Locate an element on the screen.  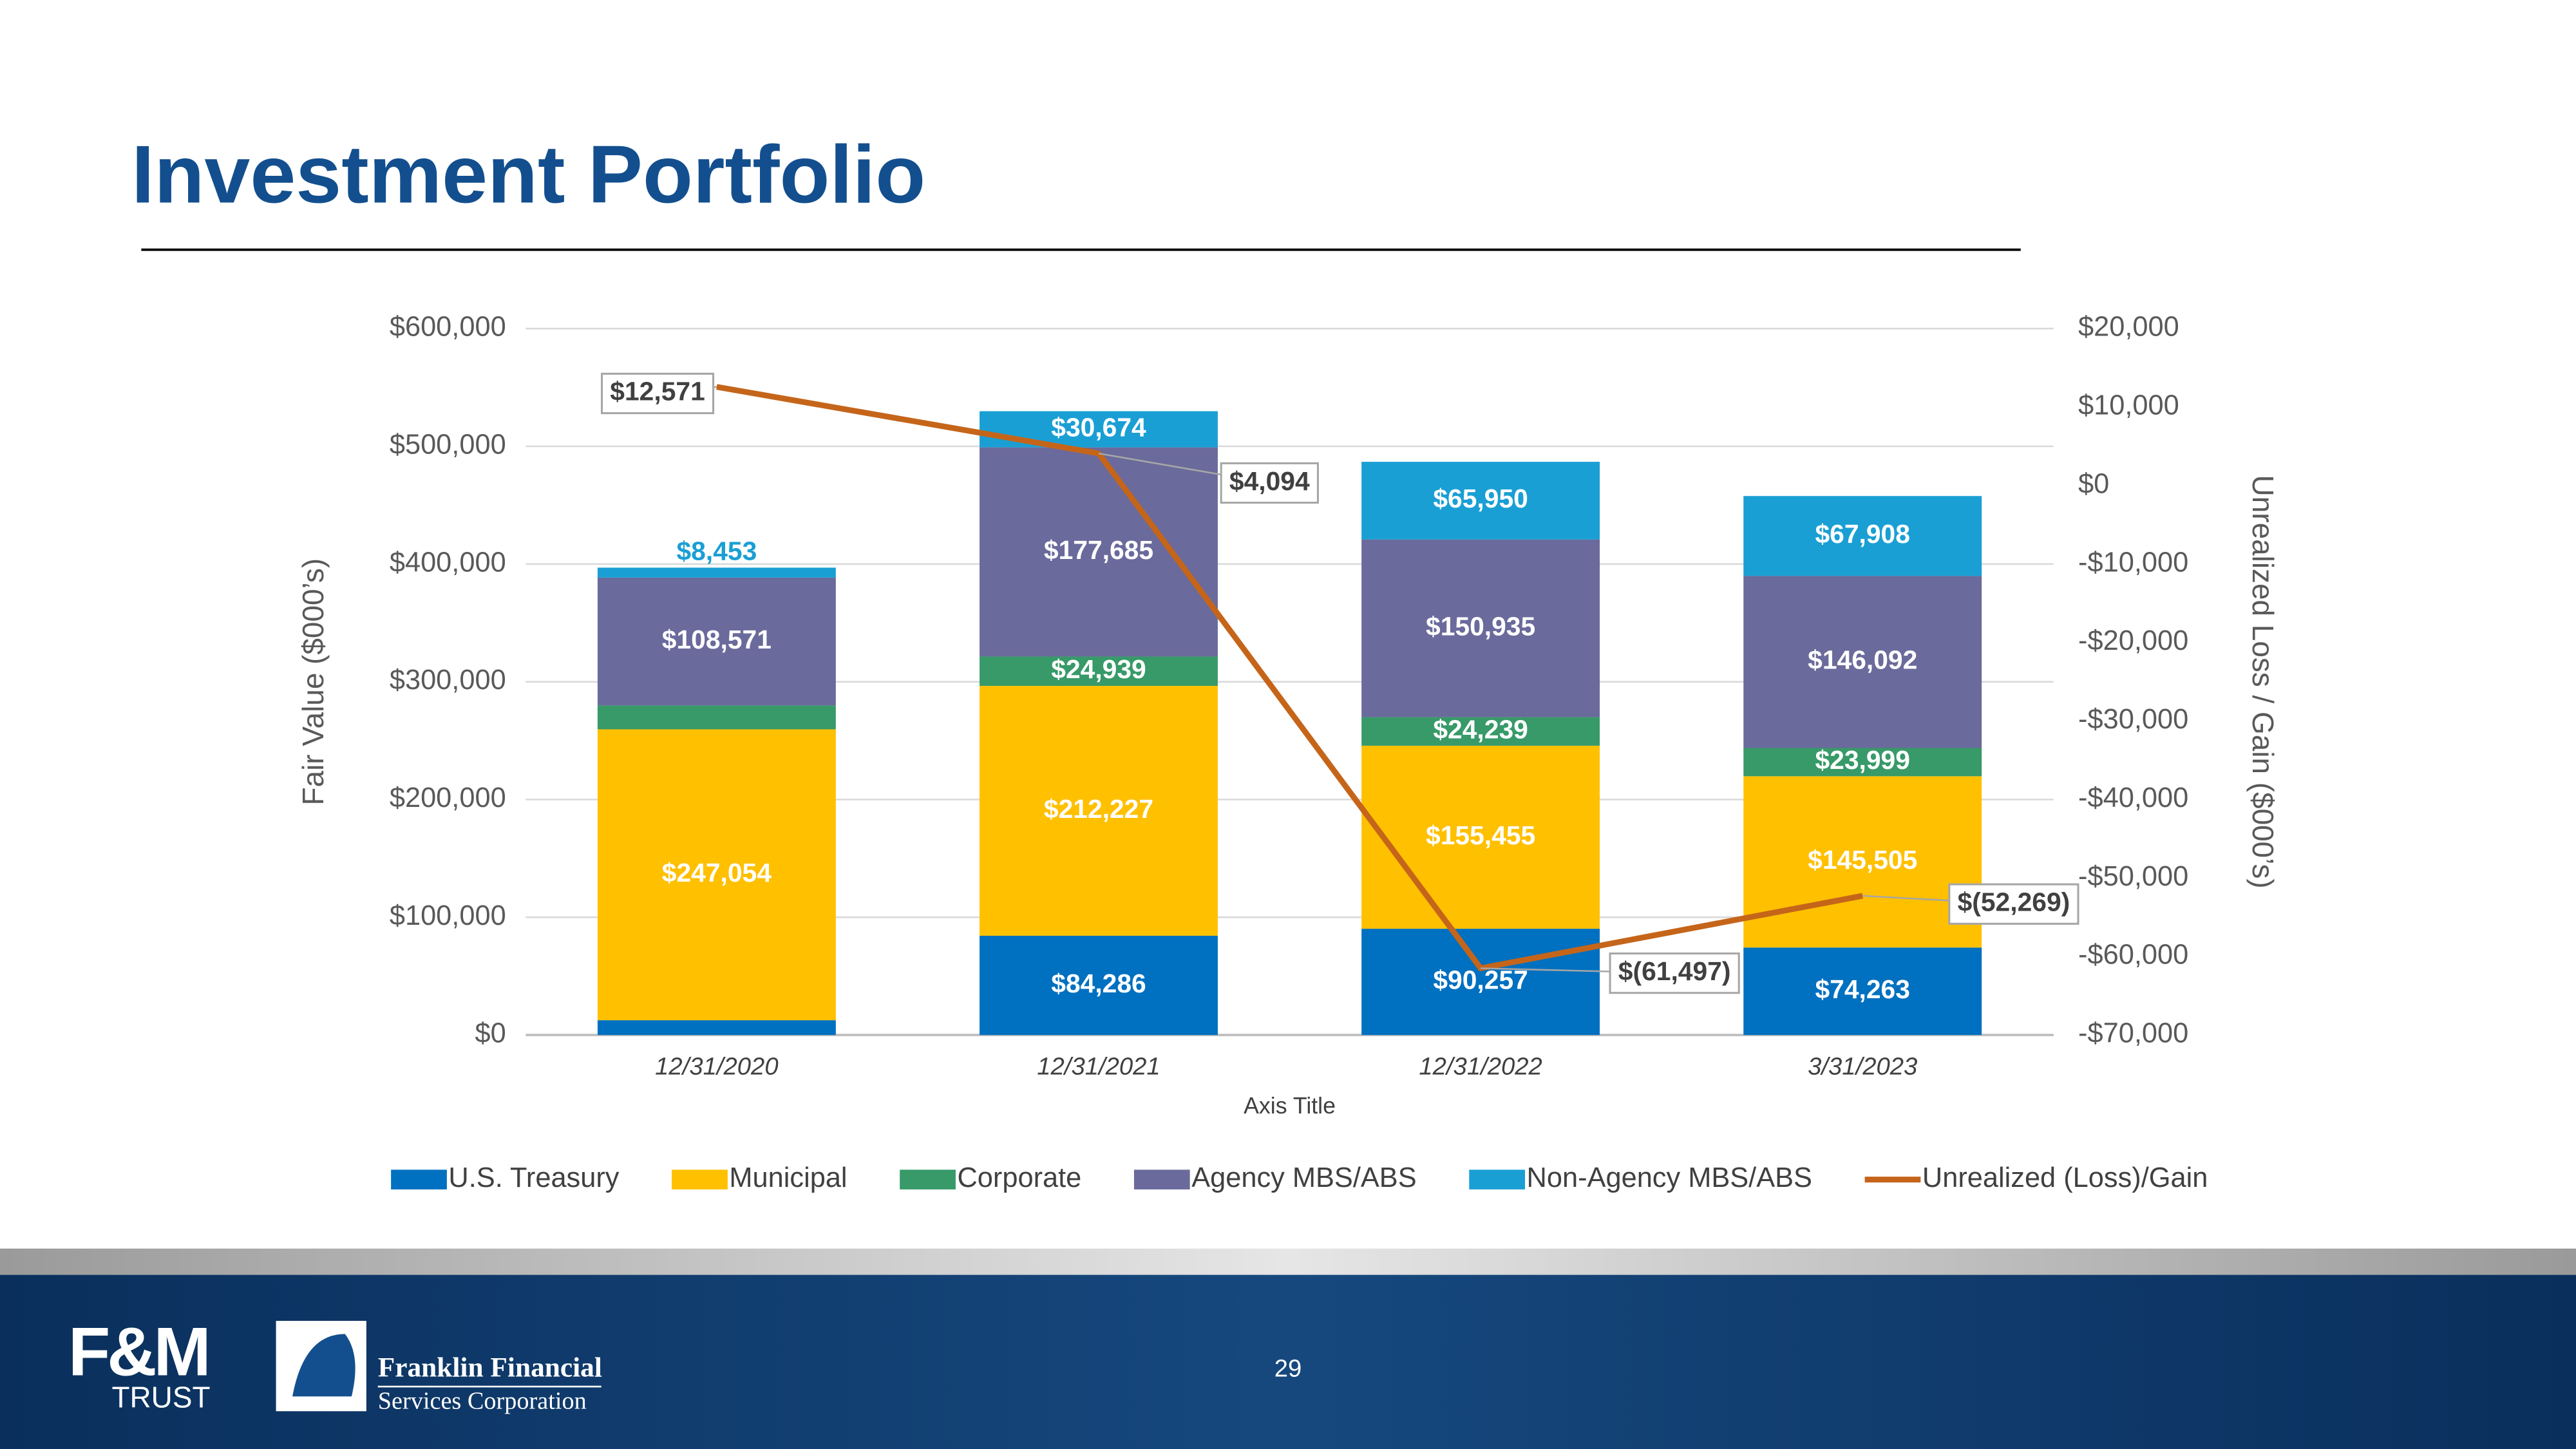
y2-tick-label: -$70,000 is located at coordinates (2133, 1033).